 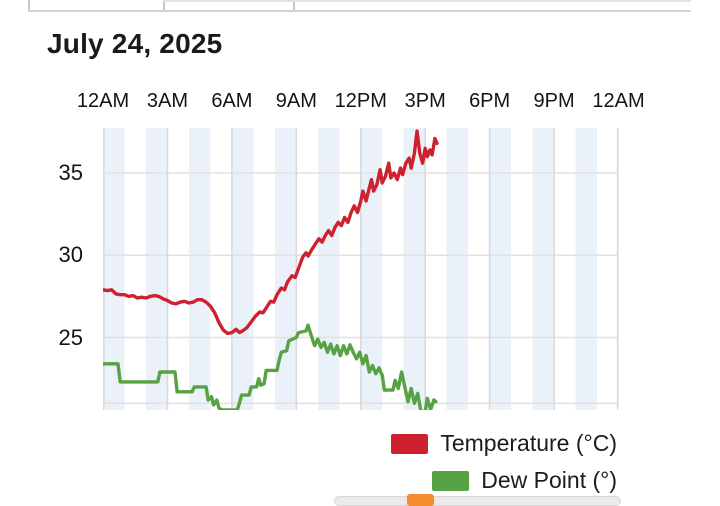 I want to click on table-row-remnant, so click(x=360, y=6).